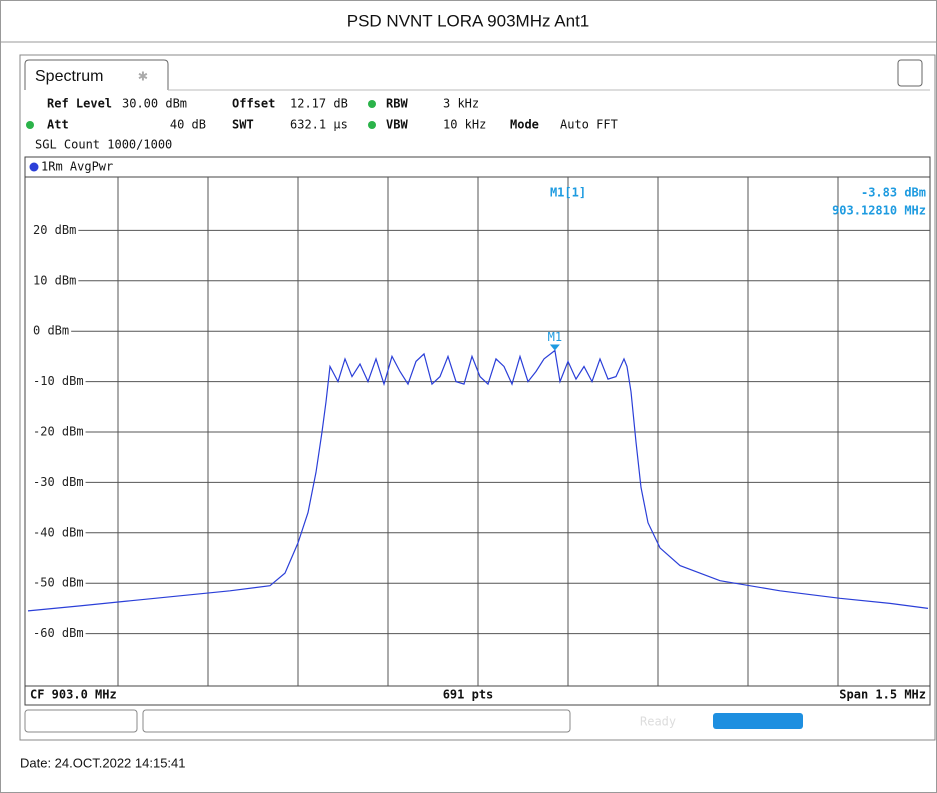  I want to click on y-tick-label: -50 dBm, so click(58, 583).